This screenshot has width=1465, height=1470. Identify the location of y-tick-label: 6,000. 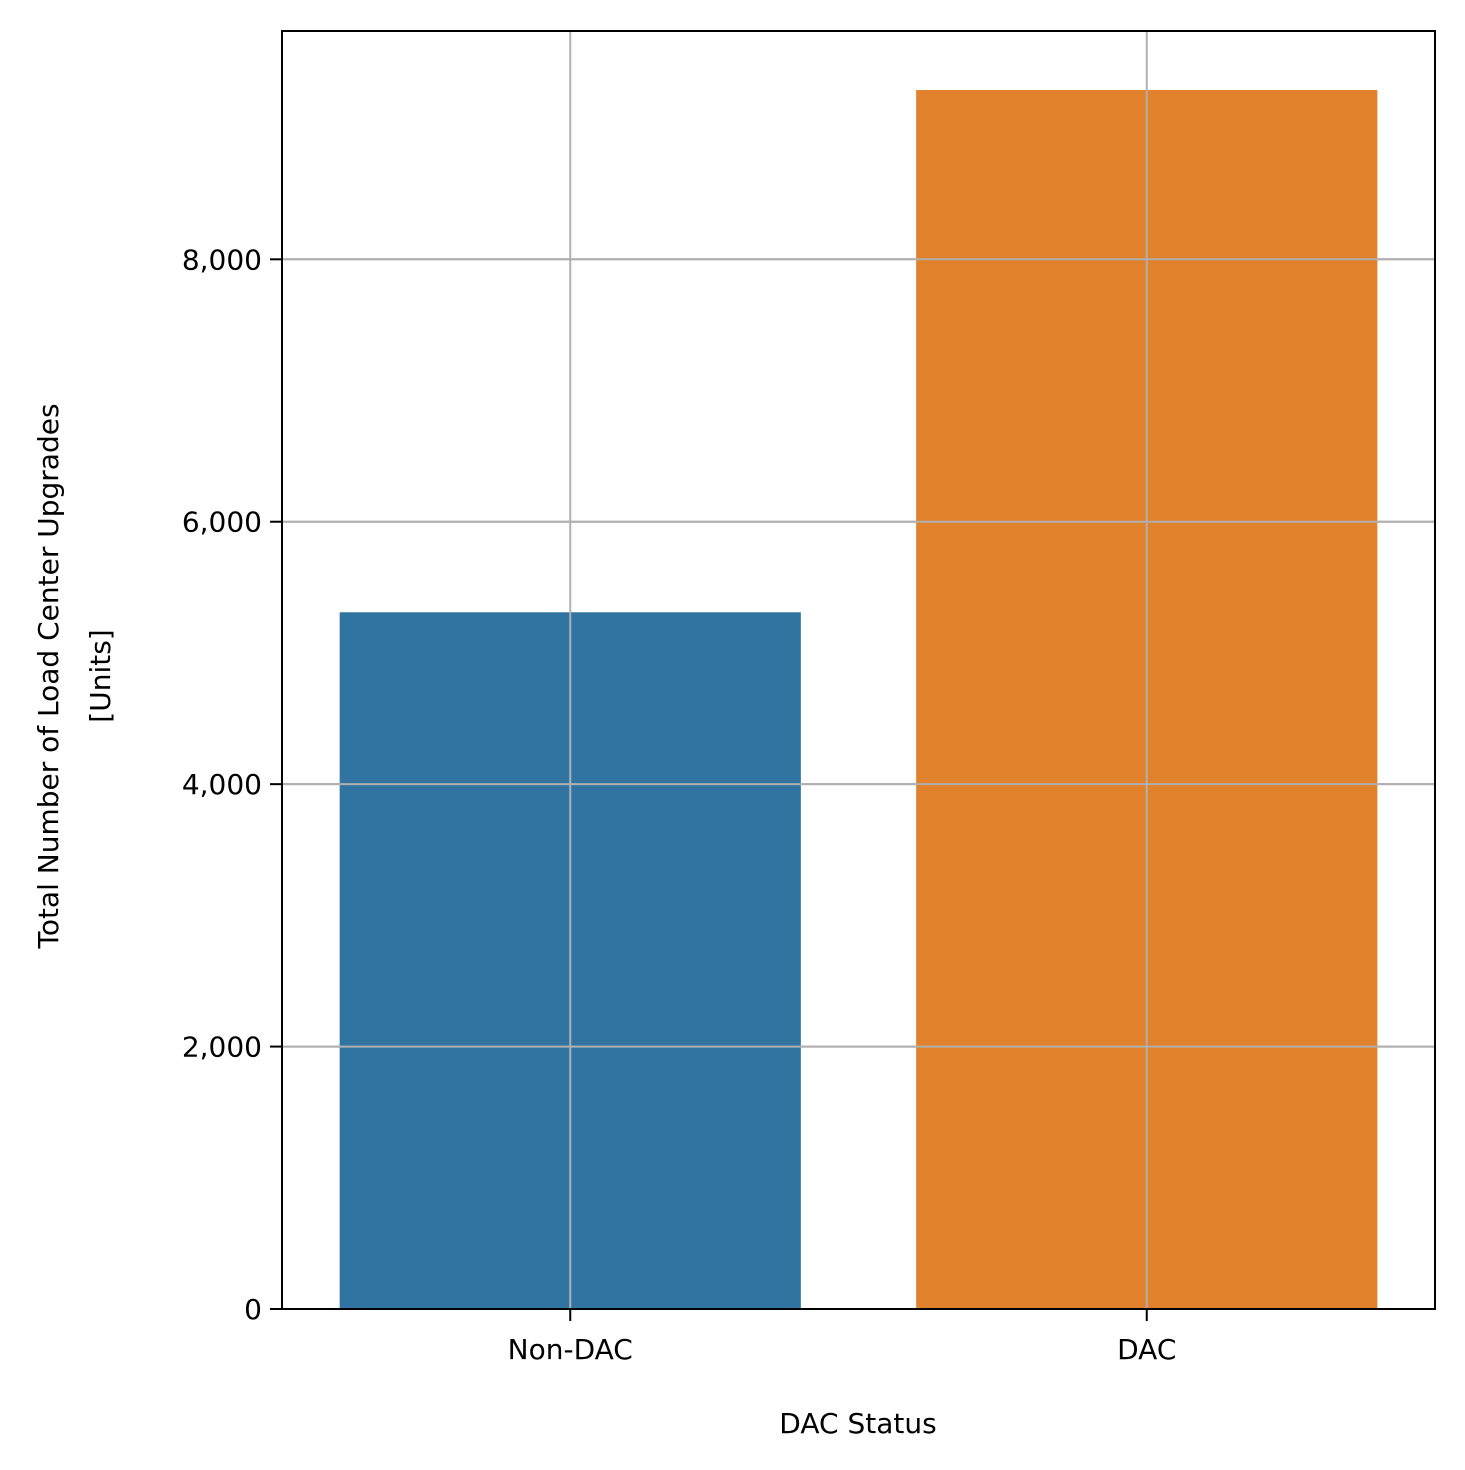
(222, 522).